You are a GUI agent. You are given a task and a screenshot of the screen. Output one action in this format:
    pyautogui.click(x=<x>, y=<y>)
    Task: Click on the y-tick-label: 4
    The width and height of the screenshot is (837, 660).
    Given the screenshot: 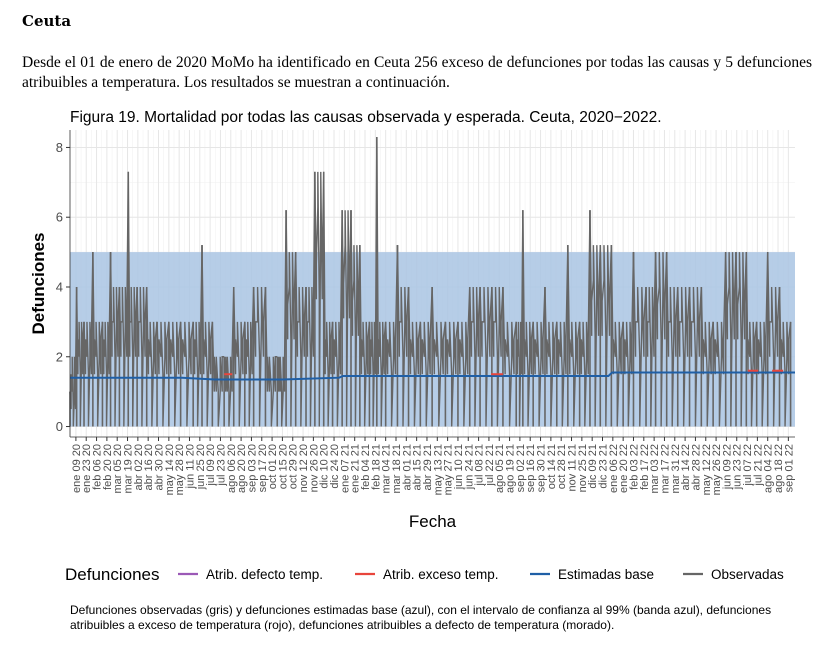 What is the action you would take?
    pyautogui.click(x=59, y=286)
    